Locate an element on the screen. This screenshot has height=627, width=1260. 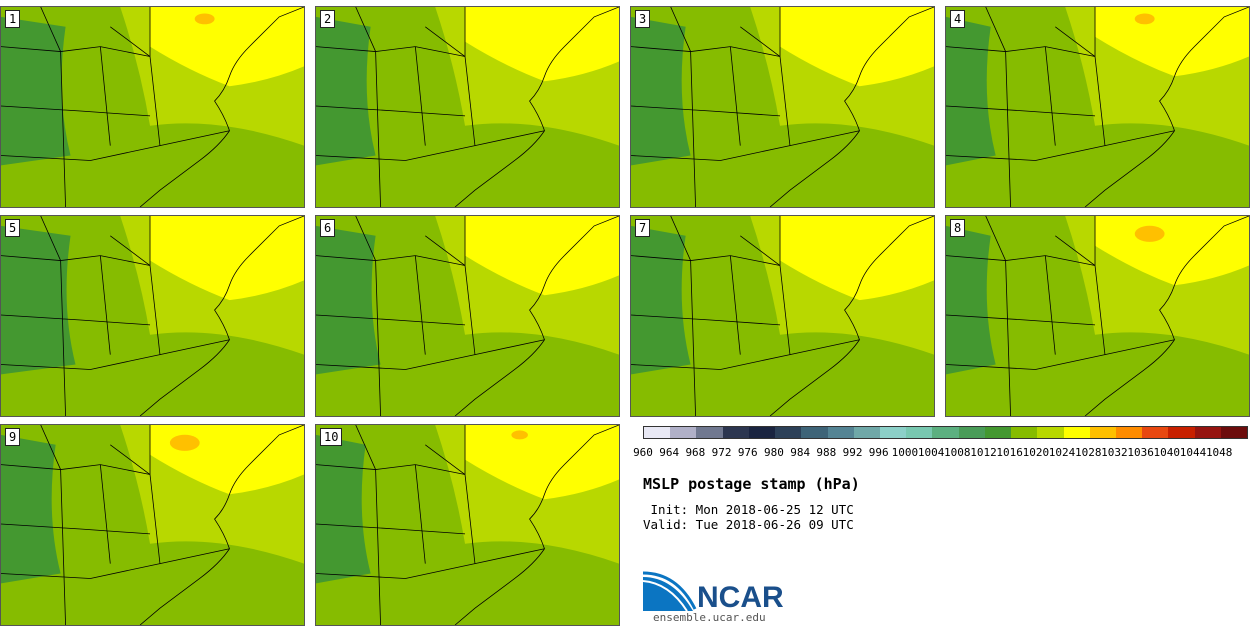
init-time: Init: Mon 2018-06-25 12 UTC is located at coordinates (748, 509).